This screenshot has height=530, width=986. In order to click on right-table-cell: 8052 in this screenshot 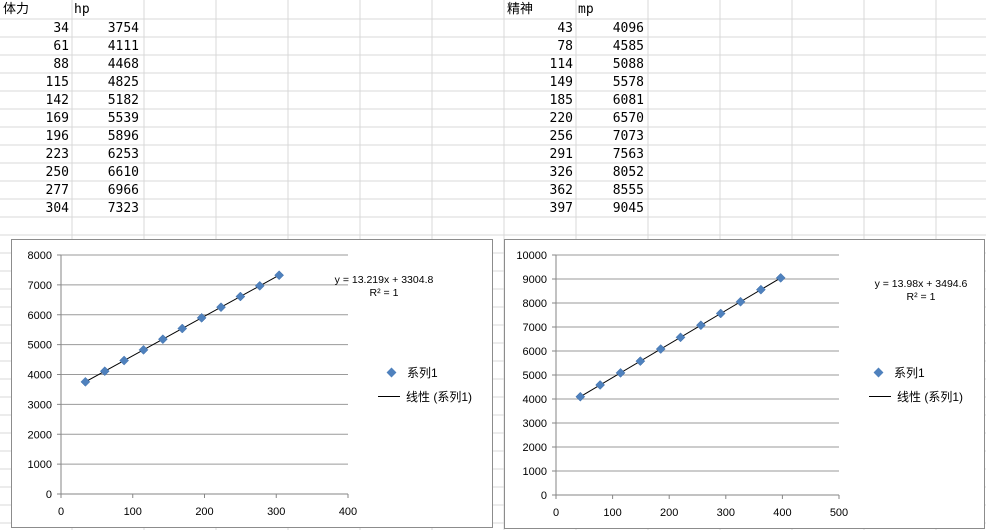, I will do `click(628, 172)`.